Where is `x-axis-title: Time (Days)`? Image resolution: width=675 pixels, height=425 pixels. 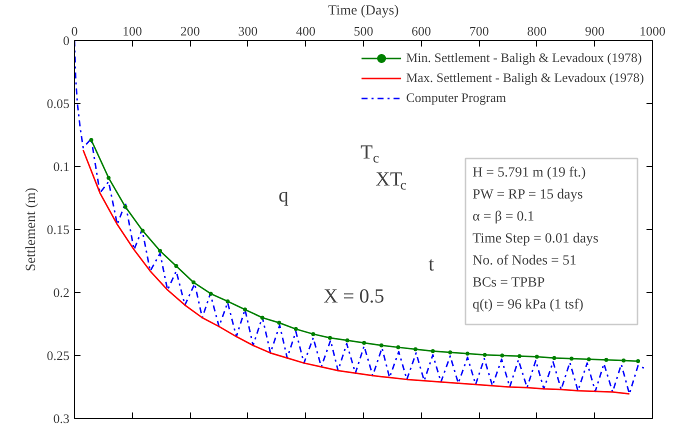 x-axis-title: Time (Days) is located at coordinates (364, 11).